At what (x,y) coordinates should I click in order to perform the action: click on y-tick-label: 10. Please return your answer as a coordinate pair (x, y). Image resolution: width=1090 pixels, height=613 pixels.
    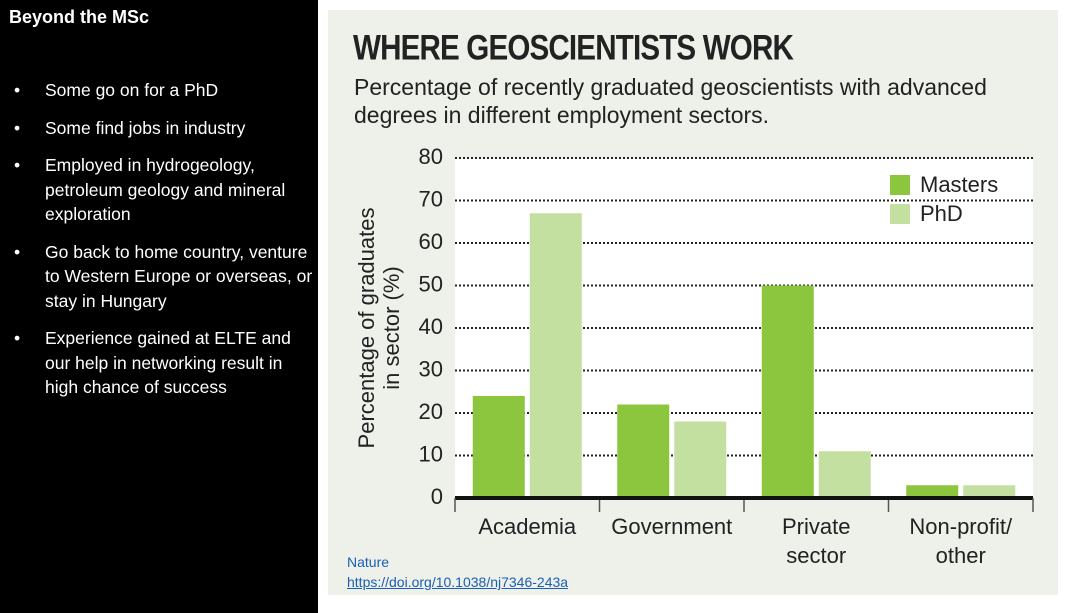
    Looking at the image, I should click on (431, 453).